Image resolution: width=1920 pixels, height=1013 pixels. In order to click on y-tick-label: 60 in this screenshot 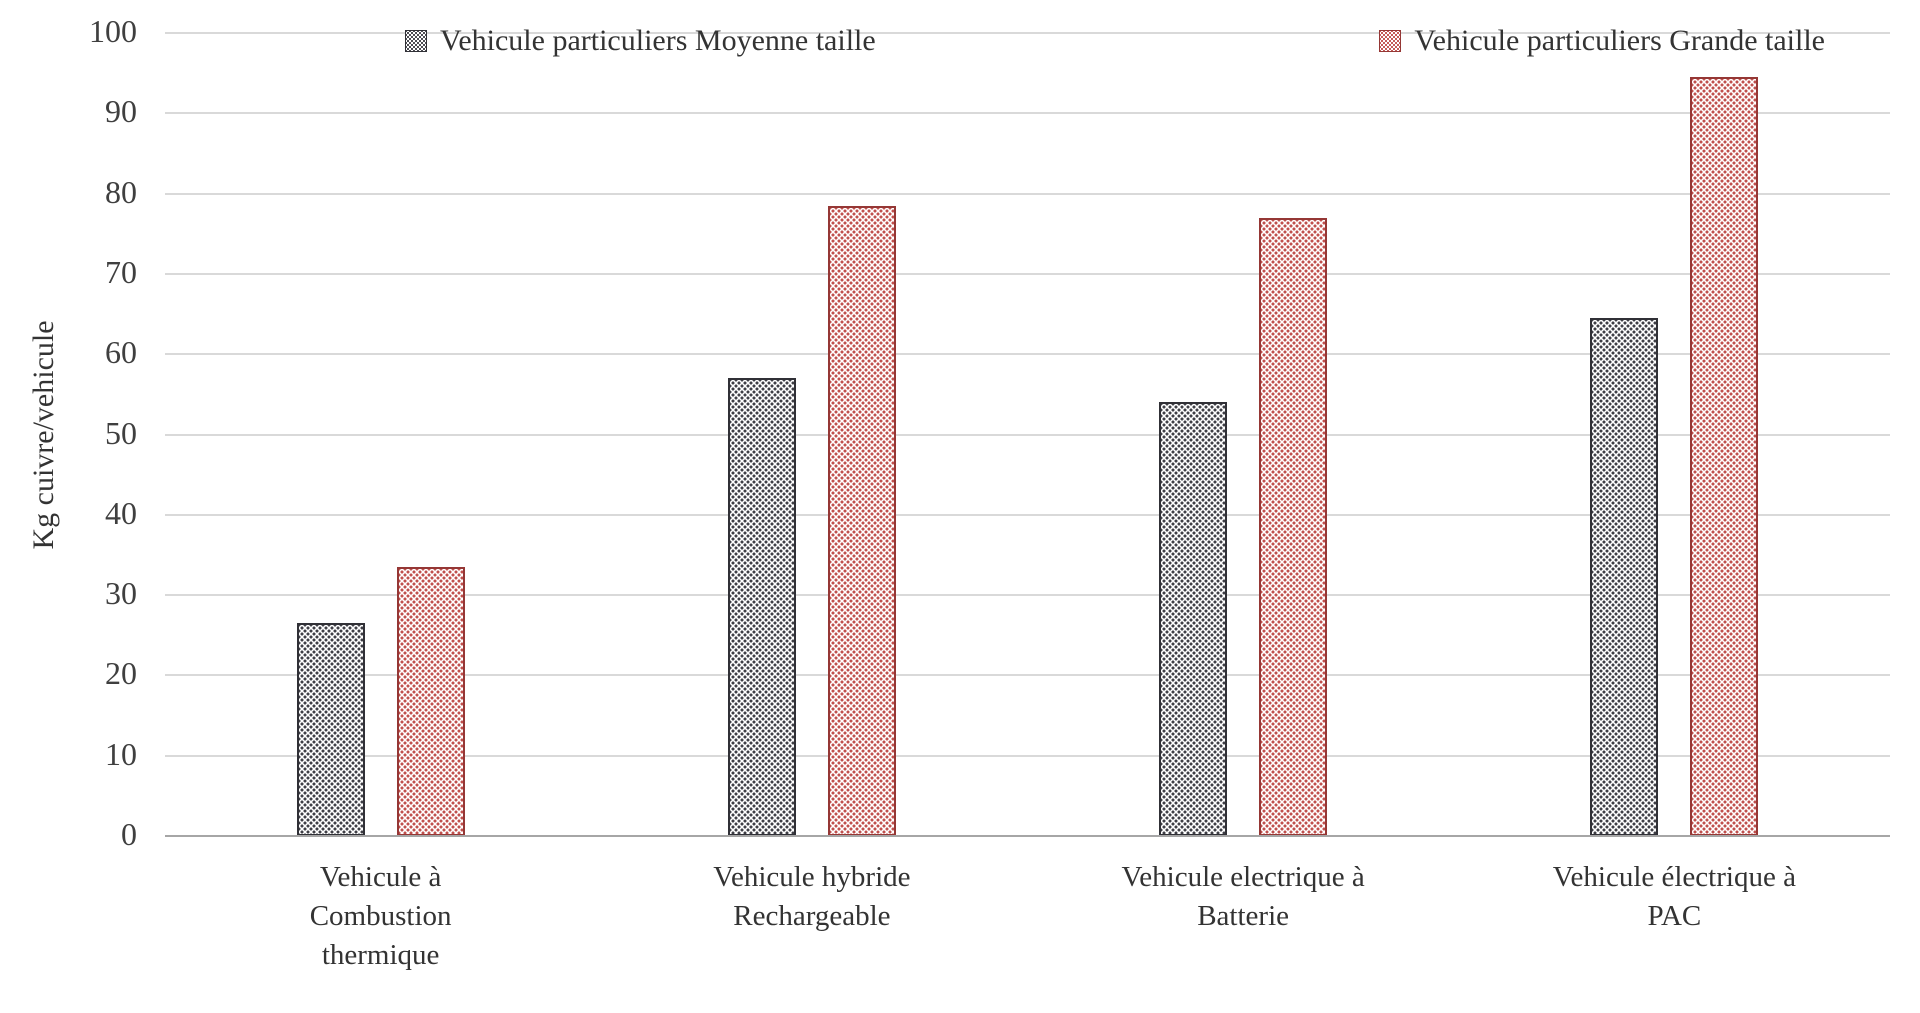, I will do `click(121, 352)`.